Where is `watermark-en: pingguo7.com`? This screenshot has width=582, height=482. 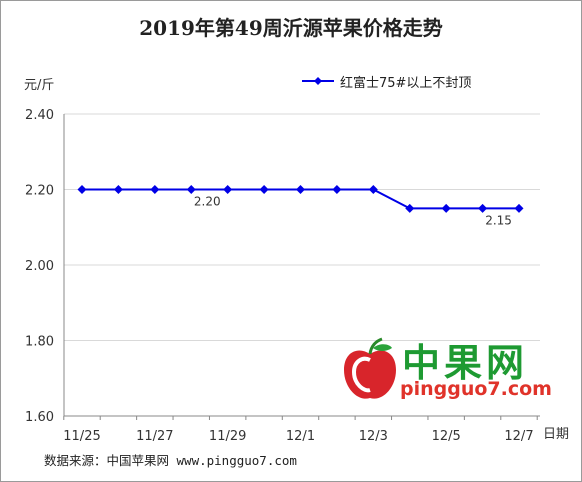
watermark-en: pingguo7.com is located at coordinates (476, 389).